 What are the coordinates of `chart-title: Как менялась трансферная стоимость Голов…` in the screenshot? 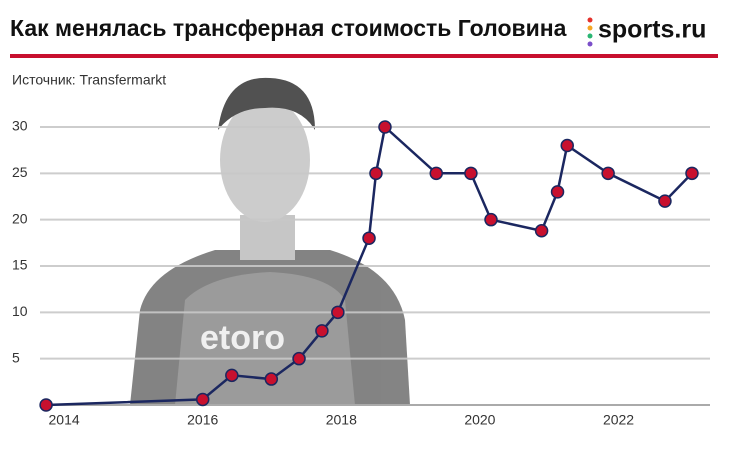 It's located at (288, 28).